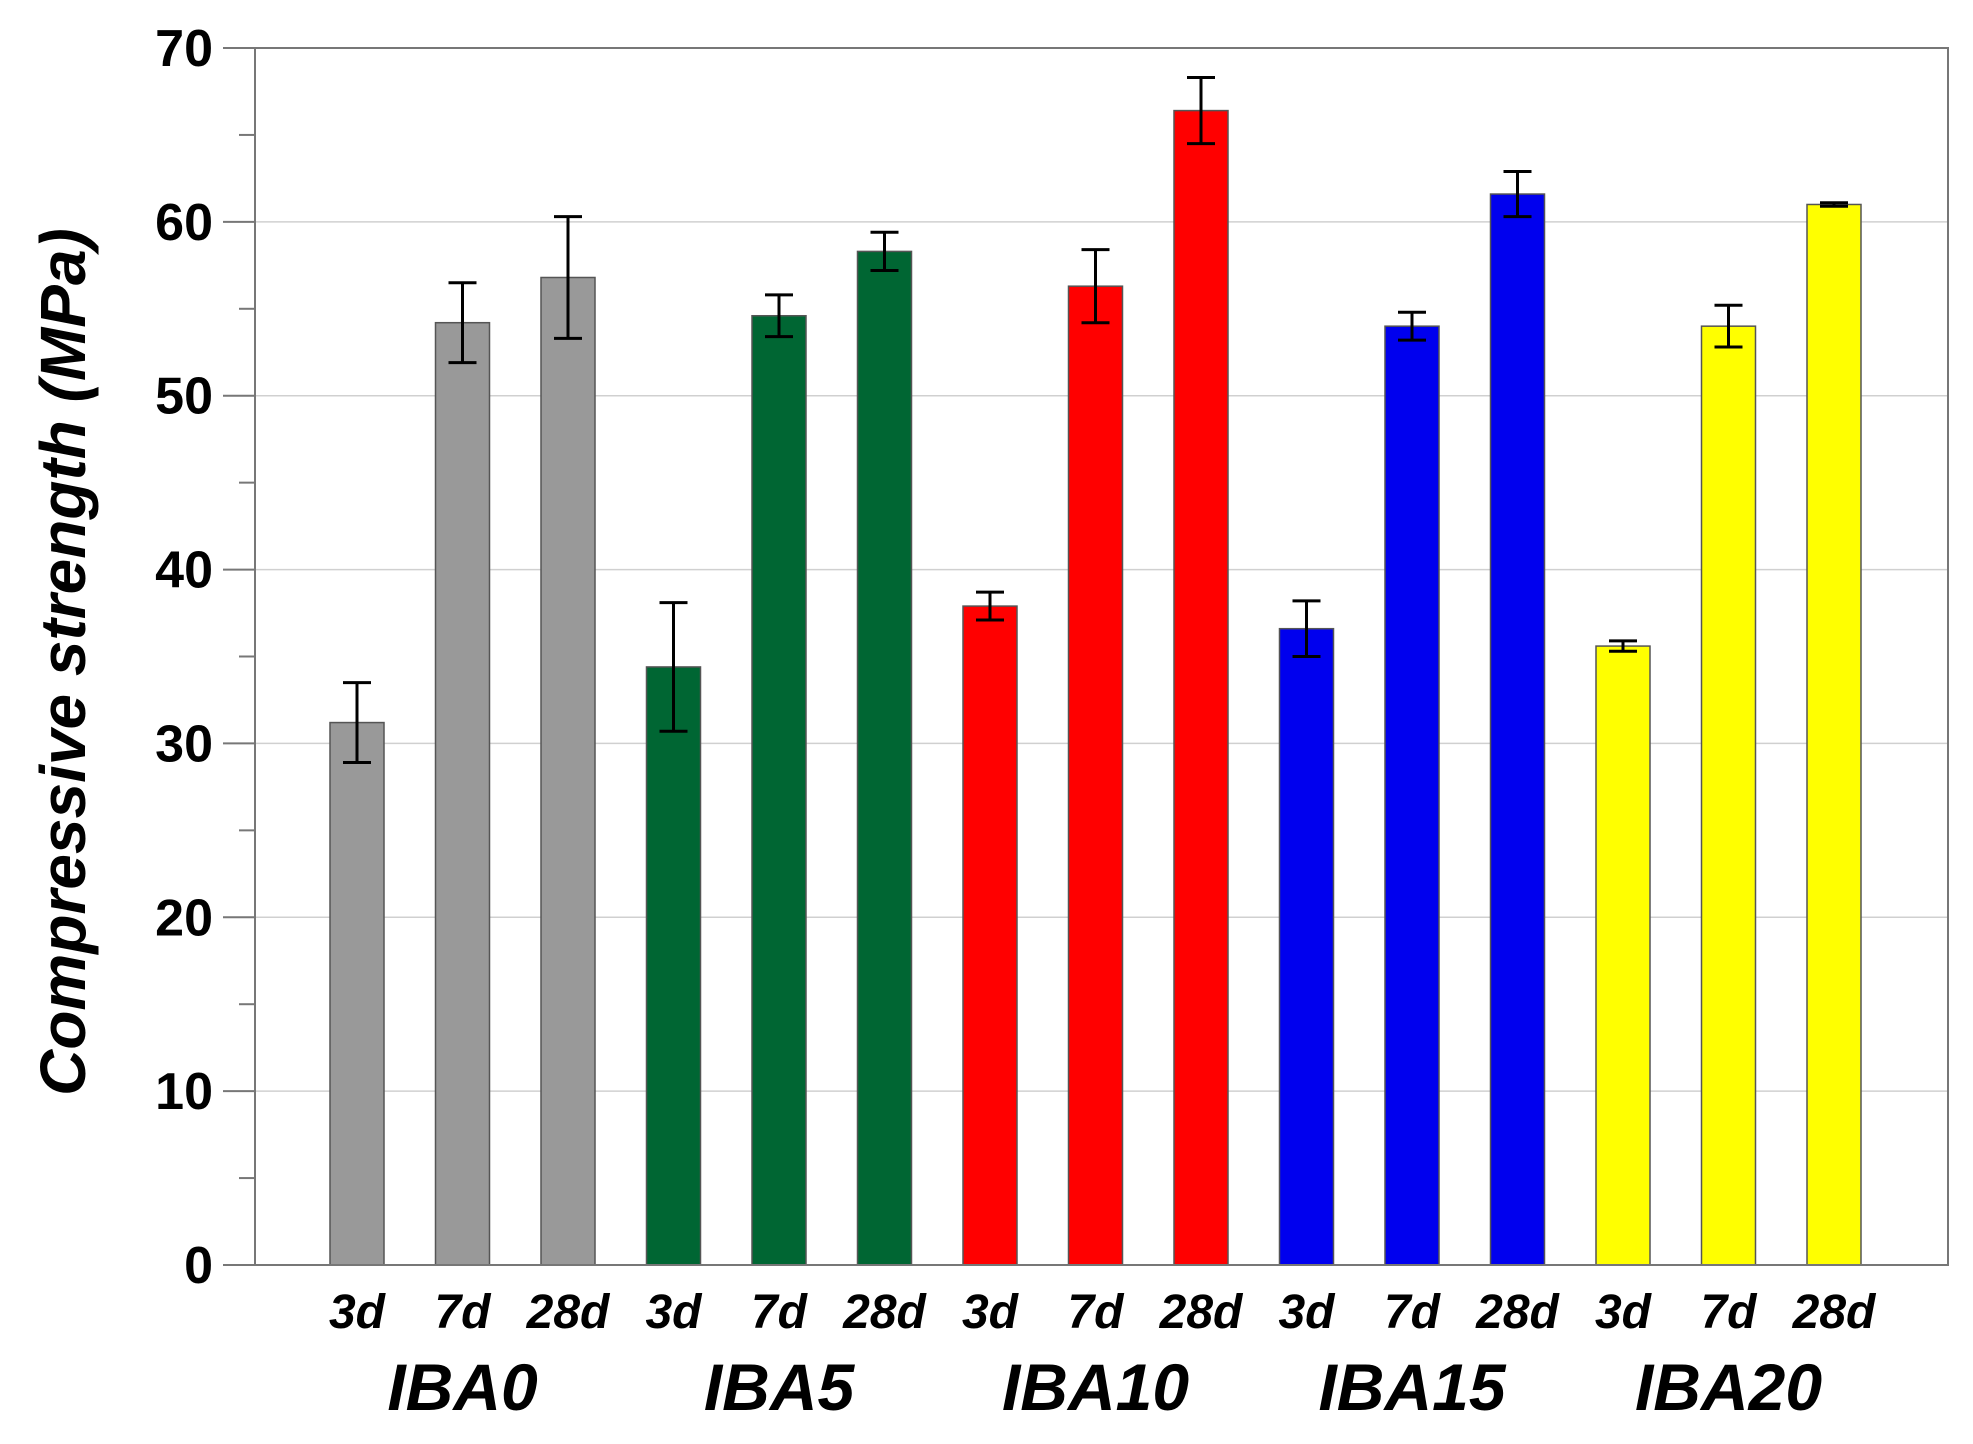 This screenshot has height=1444, width=1973. I want to click on y-axis-ticks: 0 10 20 30 40 50 60 70, so click(205, 657).